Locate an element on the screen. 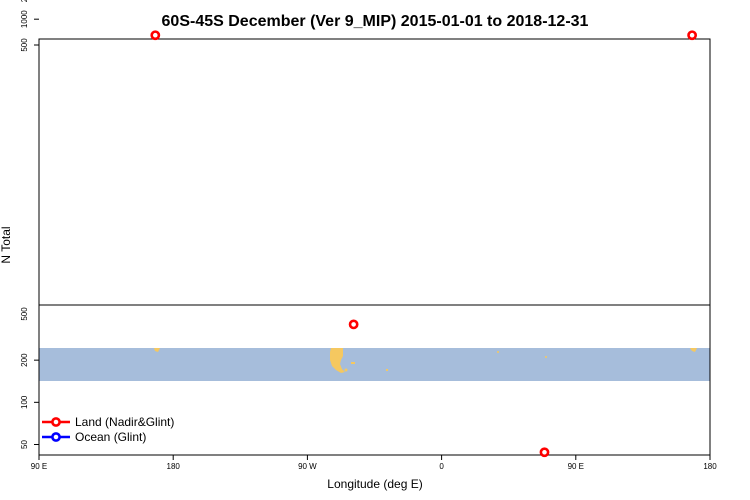  ocean-band is located at coordinates (374, 364).